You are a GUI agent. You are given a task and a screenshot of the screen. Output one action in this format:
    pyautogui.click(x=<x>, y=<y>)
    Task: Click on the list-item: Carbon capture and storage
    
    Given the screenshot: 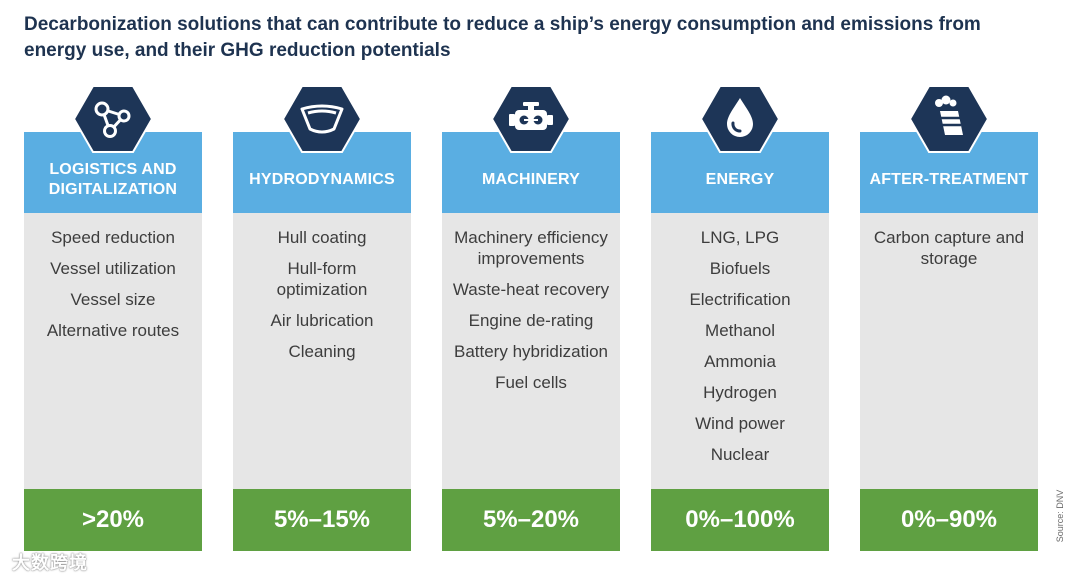 What is the action you would take?
    pyautogui.click(x=949, y=248)
    